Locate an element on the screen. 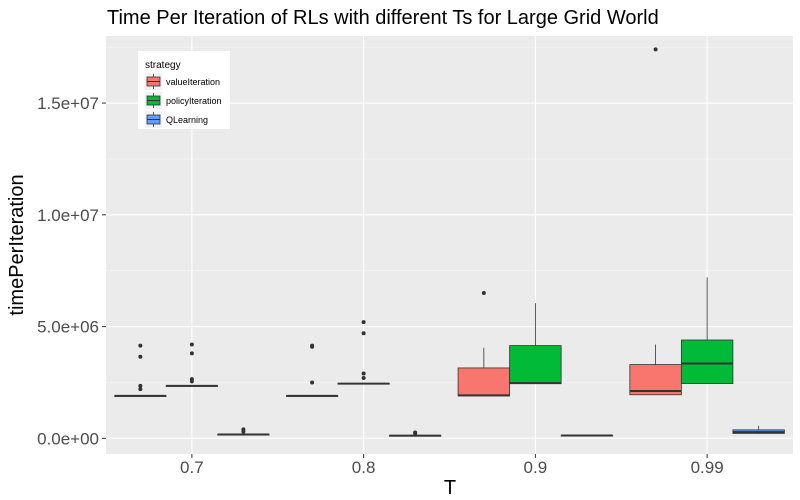 This screenshot has width=800, height=500. y-axis-label: timePerIteration is located at coordinates (17, 244).